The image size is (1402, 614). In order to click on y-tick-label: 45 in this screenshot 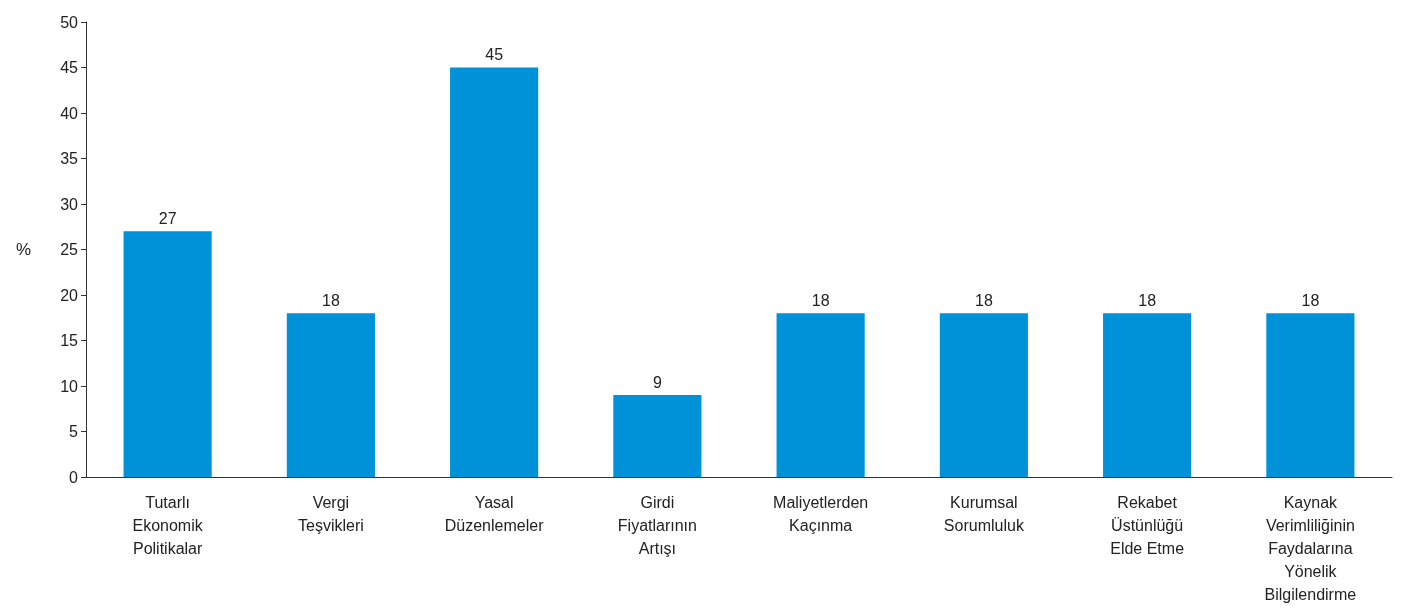, I will do `click(69, 67)`.